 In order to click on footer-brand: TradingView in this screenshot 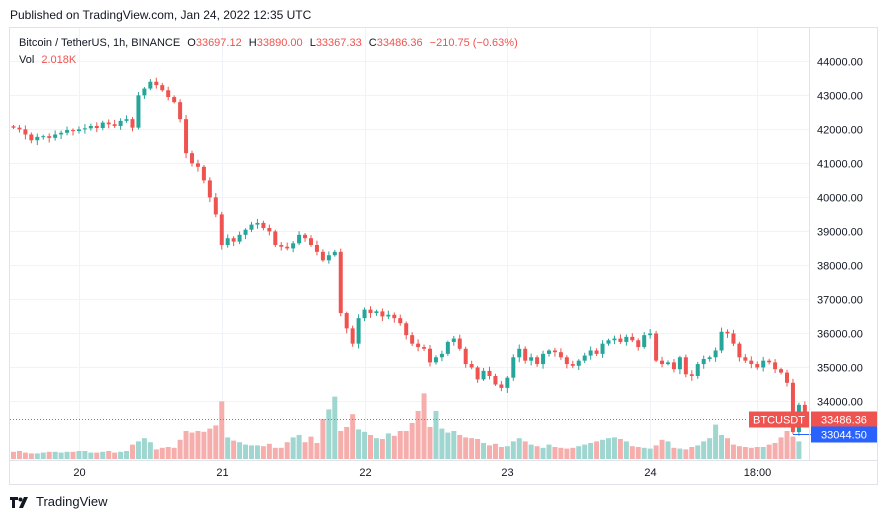, I will do `click(72, 501)`.